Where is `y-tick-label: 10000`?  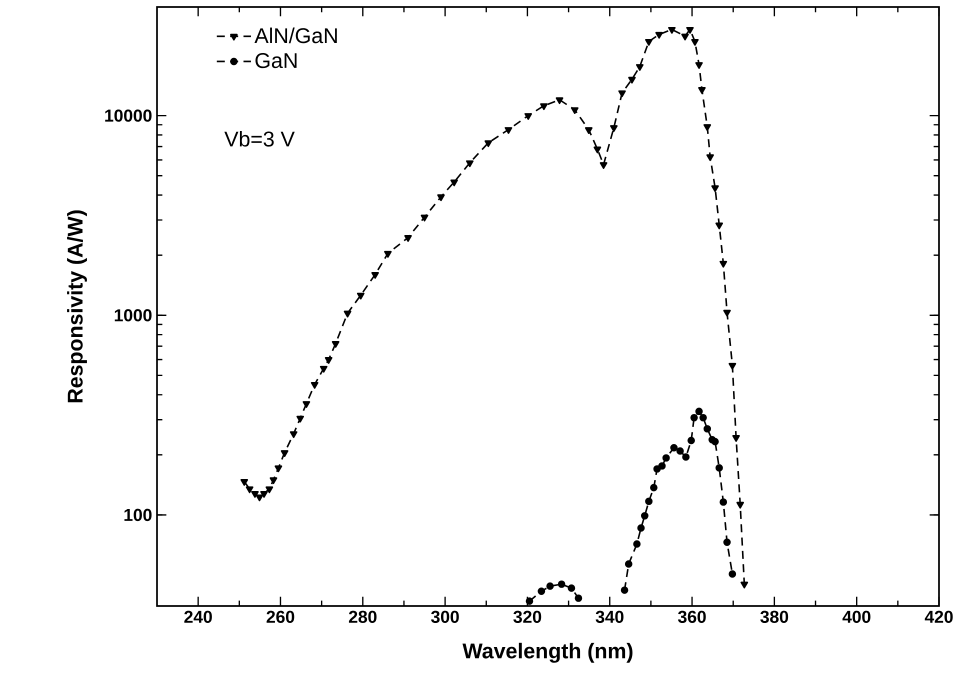 y-tick-label: 10000 is located at coordinates (128, 115).